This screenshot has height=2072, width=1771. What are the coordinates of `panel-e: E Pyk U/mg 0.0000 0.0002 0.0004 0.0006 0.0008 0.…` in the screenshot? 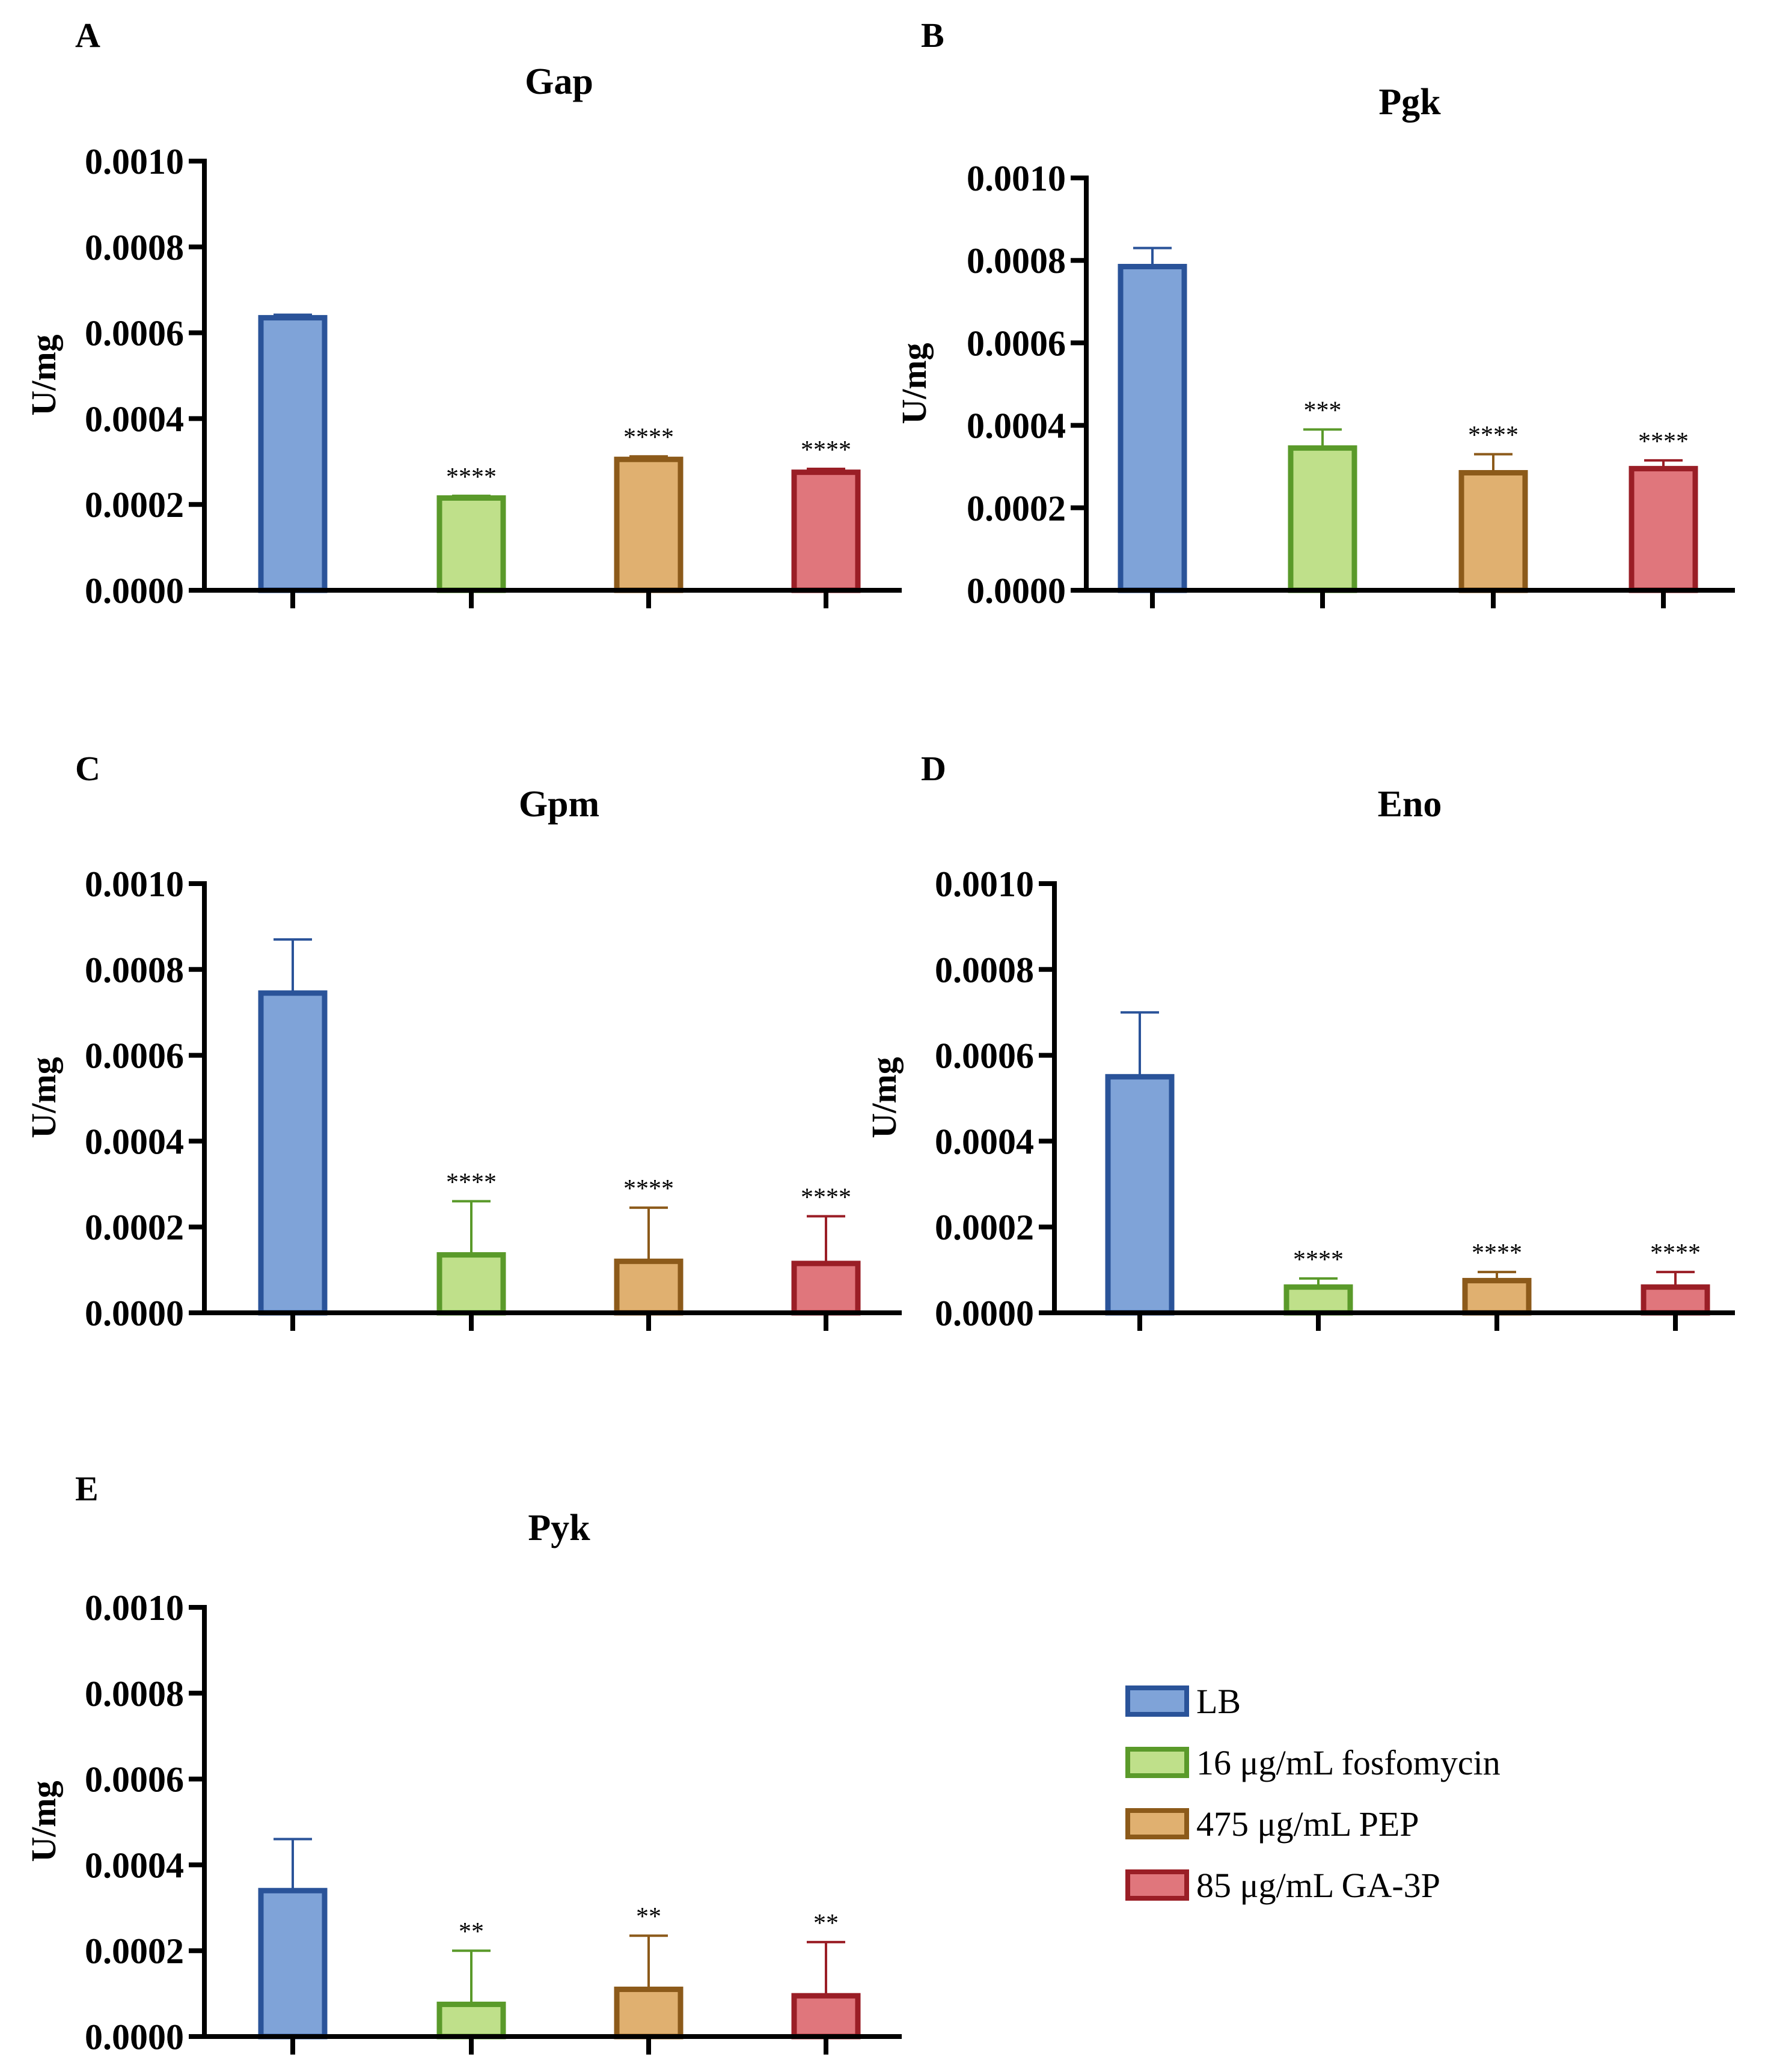 It's located at (463, 1763).